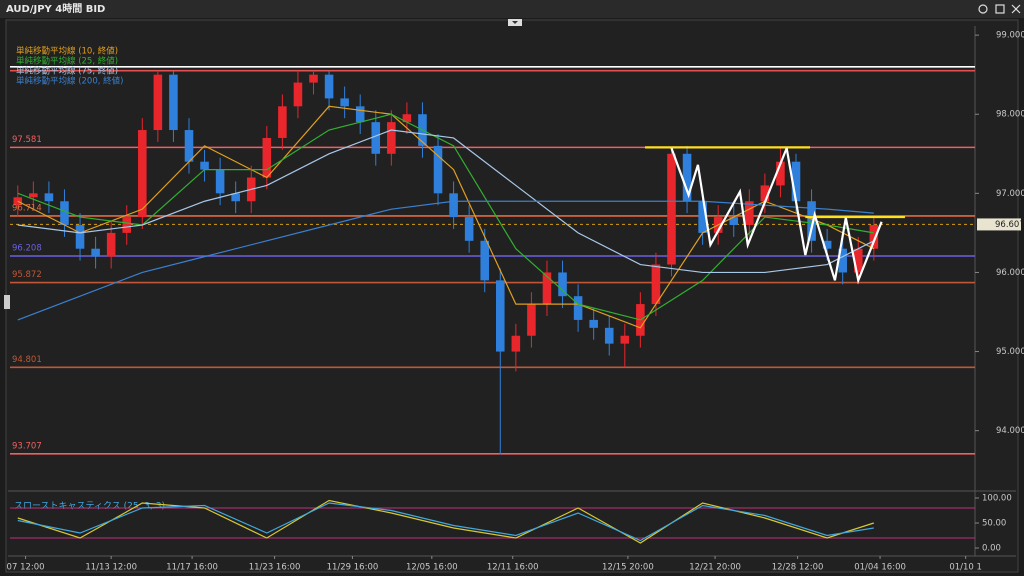  I want to click on y-tick-label: 95.000, so click(1010, 352).